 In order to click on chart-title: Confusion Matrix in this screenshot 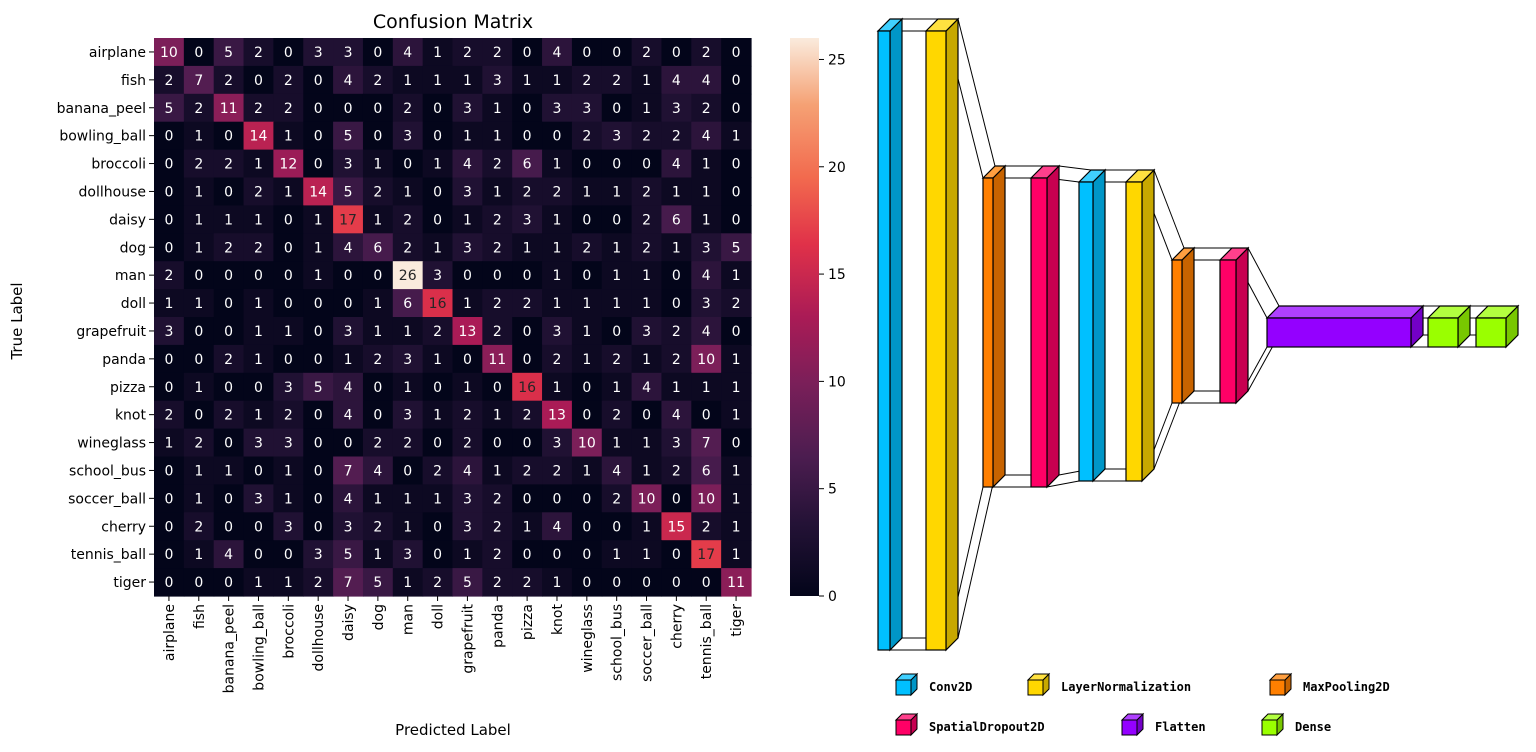, I will do `click(453, 22)`.